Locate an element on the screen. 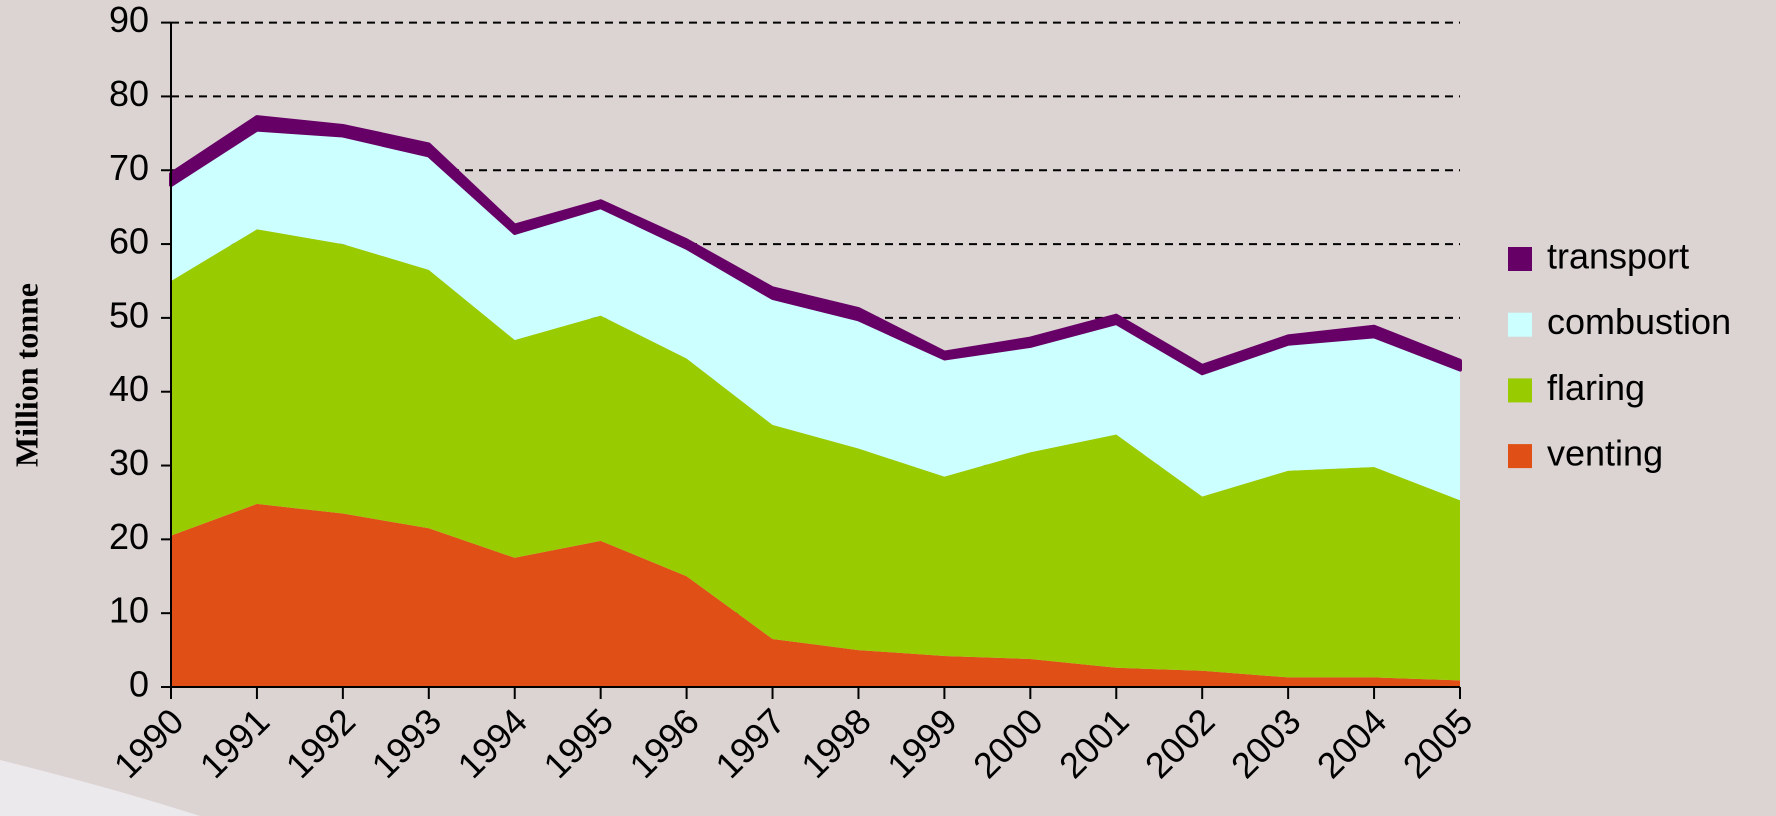 This screenshot has width=1776, height=816. decoration is located at coordinates (100, 788).